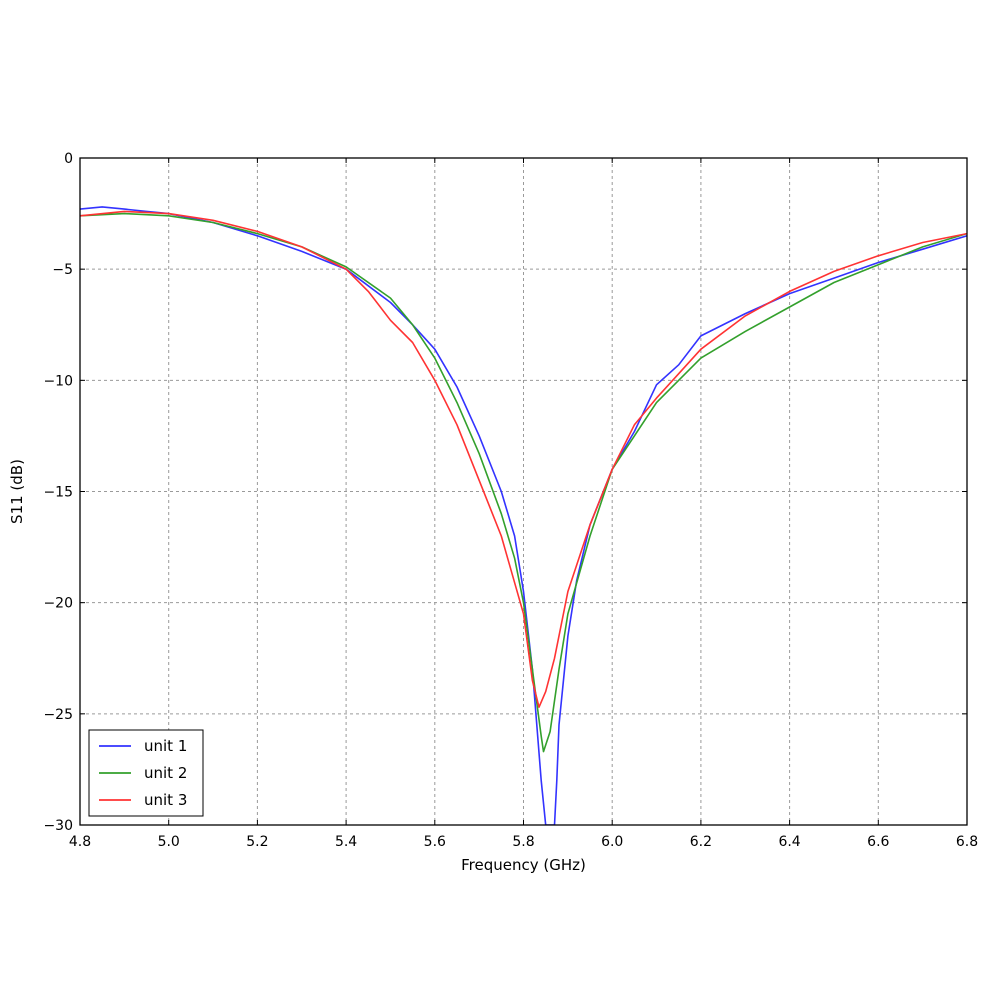 Image resolution: width=1000 pixels, height=1000 pixels. Describe the element at coordinates (169, 842) in the screenshot. I see `x-tick-label: 5.0` at that location.